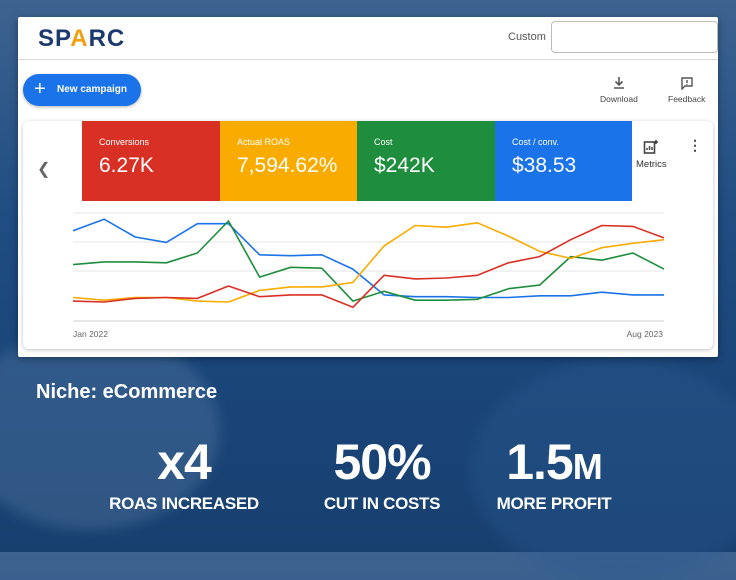 The width and height of the screenshot is (736, 580). I want to click on stat-block: x4 ROAS INCREASED, so click(184, 473).